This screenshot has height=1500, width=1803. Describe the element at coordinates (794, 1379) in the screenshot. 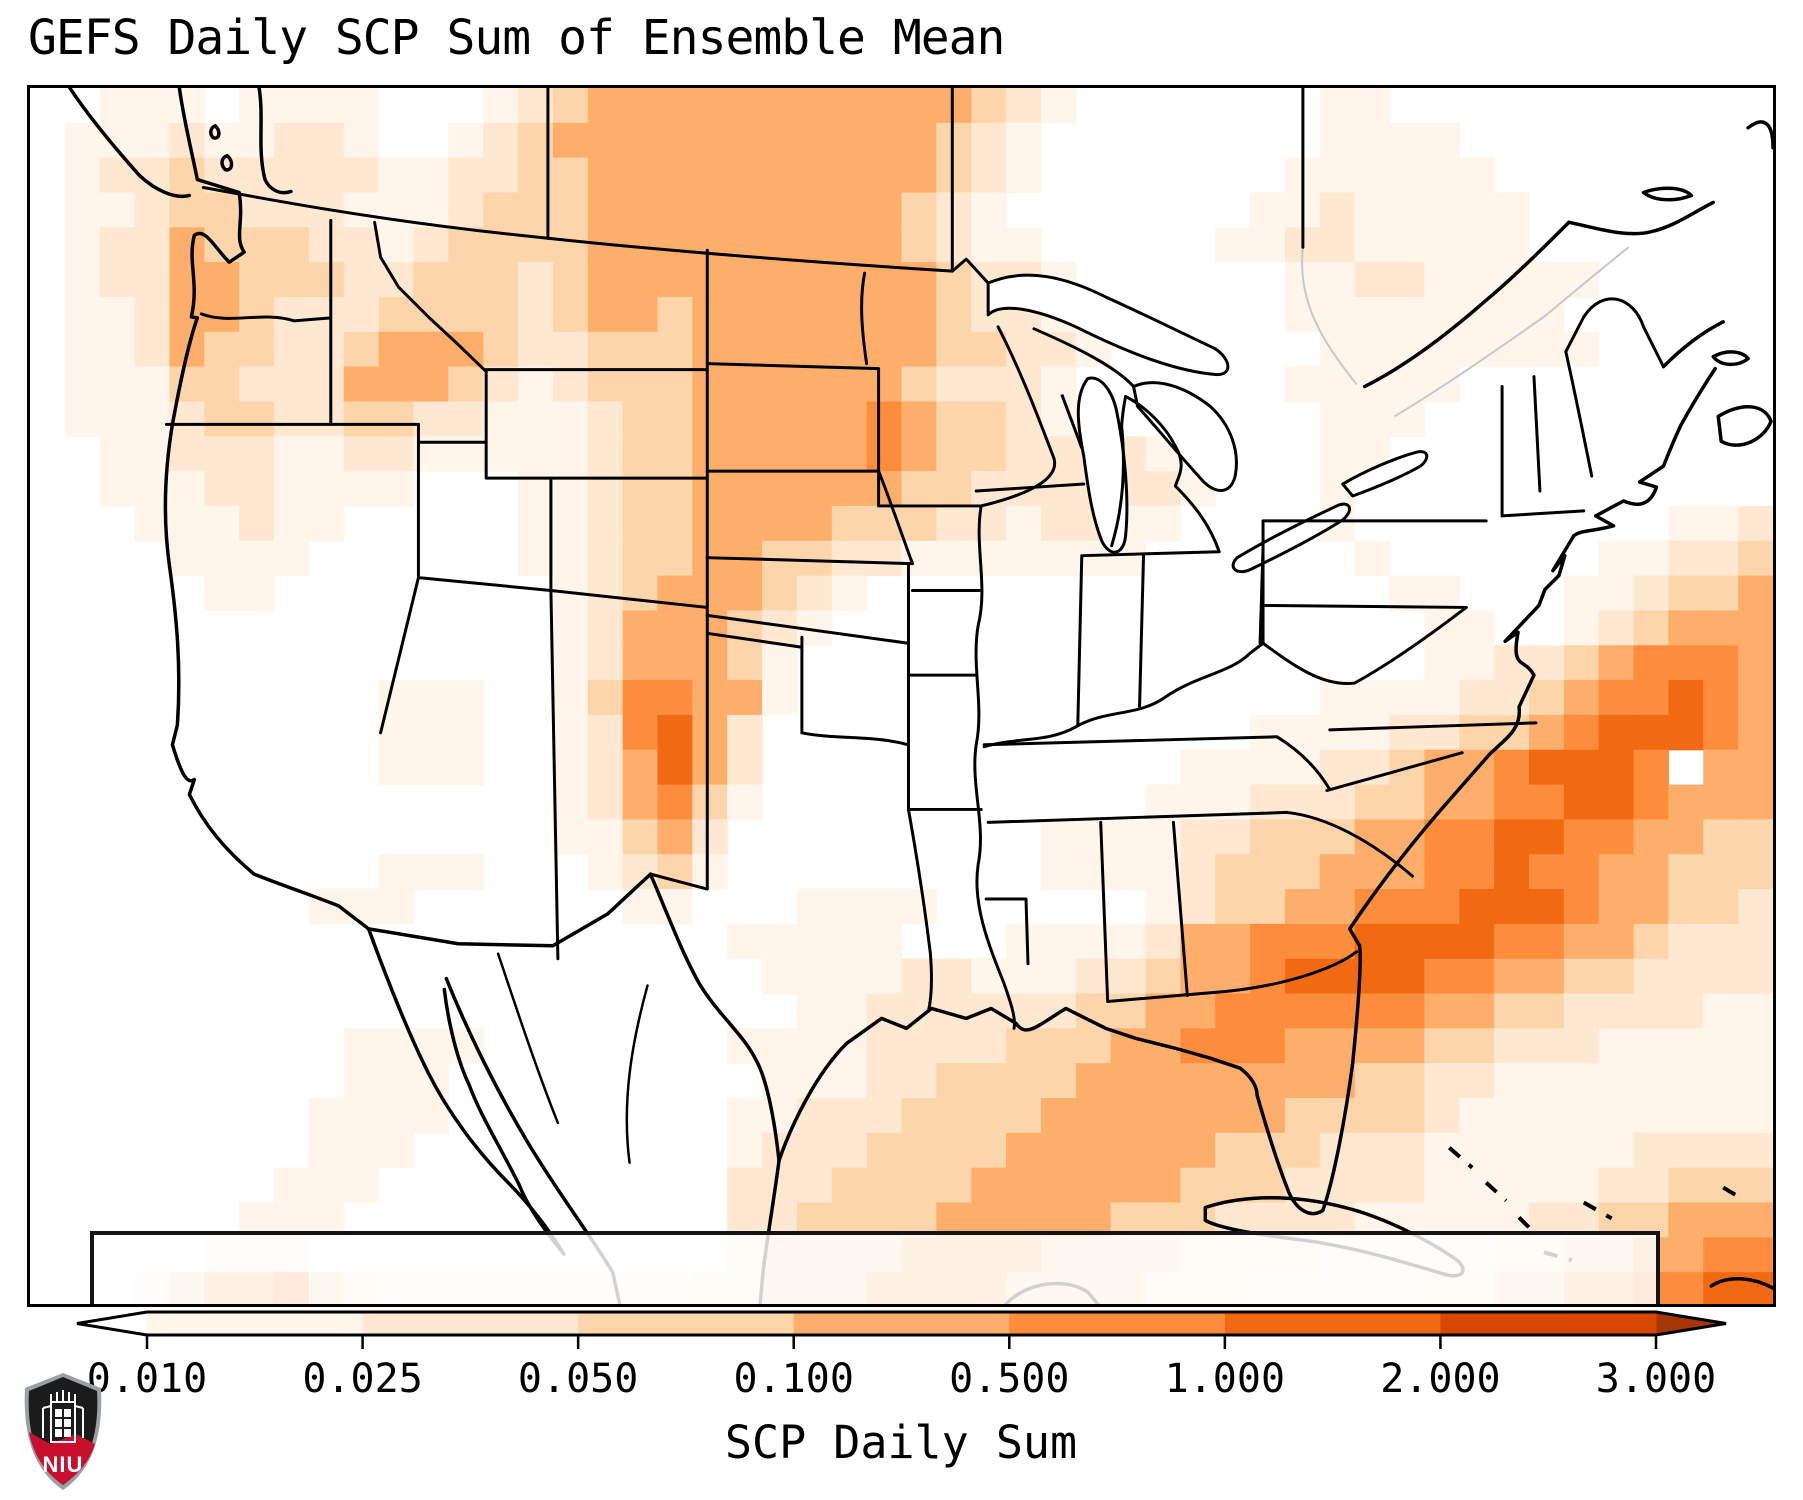

I see `colorbar-tick-label: 0.100` at that location.